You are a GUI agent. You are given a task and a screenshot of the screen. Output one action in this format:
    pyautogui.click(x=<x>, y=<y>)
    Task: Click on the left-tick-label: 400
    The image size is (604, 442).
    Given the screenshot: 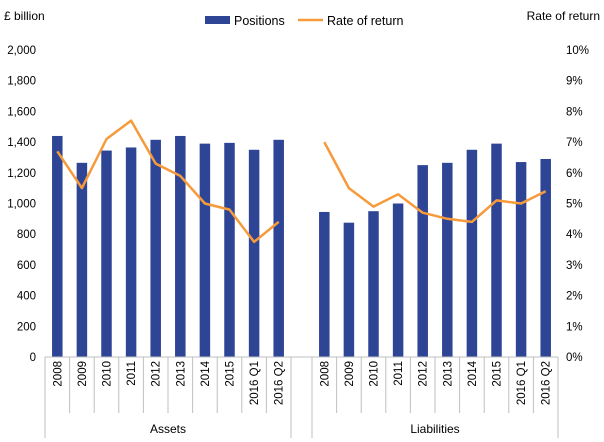 What is the action you would take?
    pyautogui.click(x=26, y=297)
    